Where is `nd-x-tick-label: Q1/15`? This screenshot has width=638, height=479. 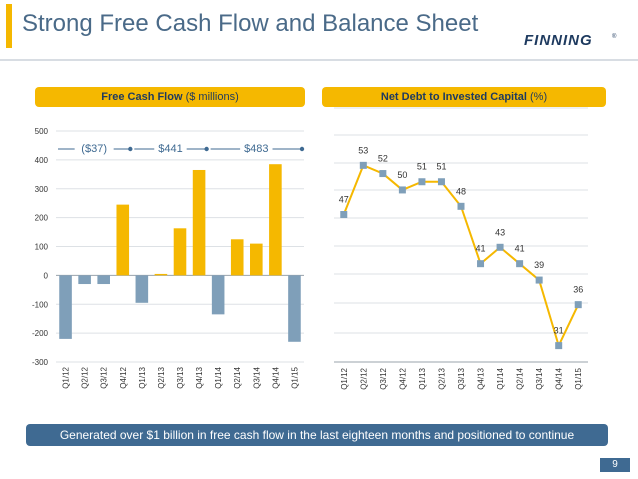 nd-x-tick-label: Q1/15 is located at coordinates (578, 378).